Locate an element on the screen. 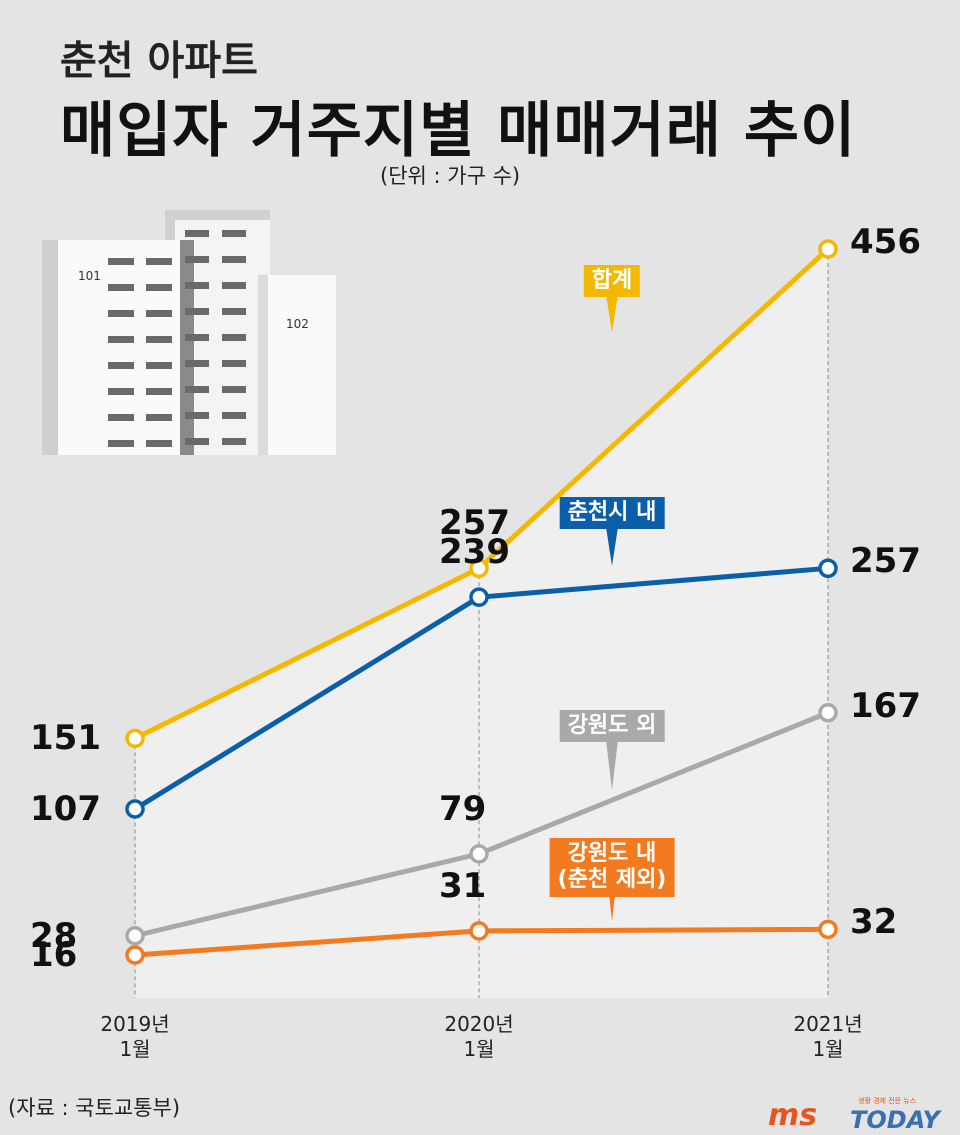 The image size is (960, 1135). value-label: 151 is located at coordinates (65, 738).